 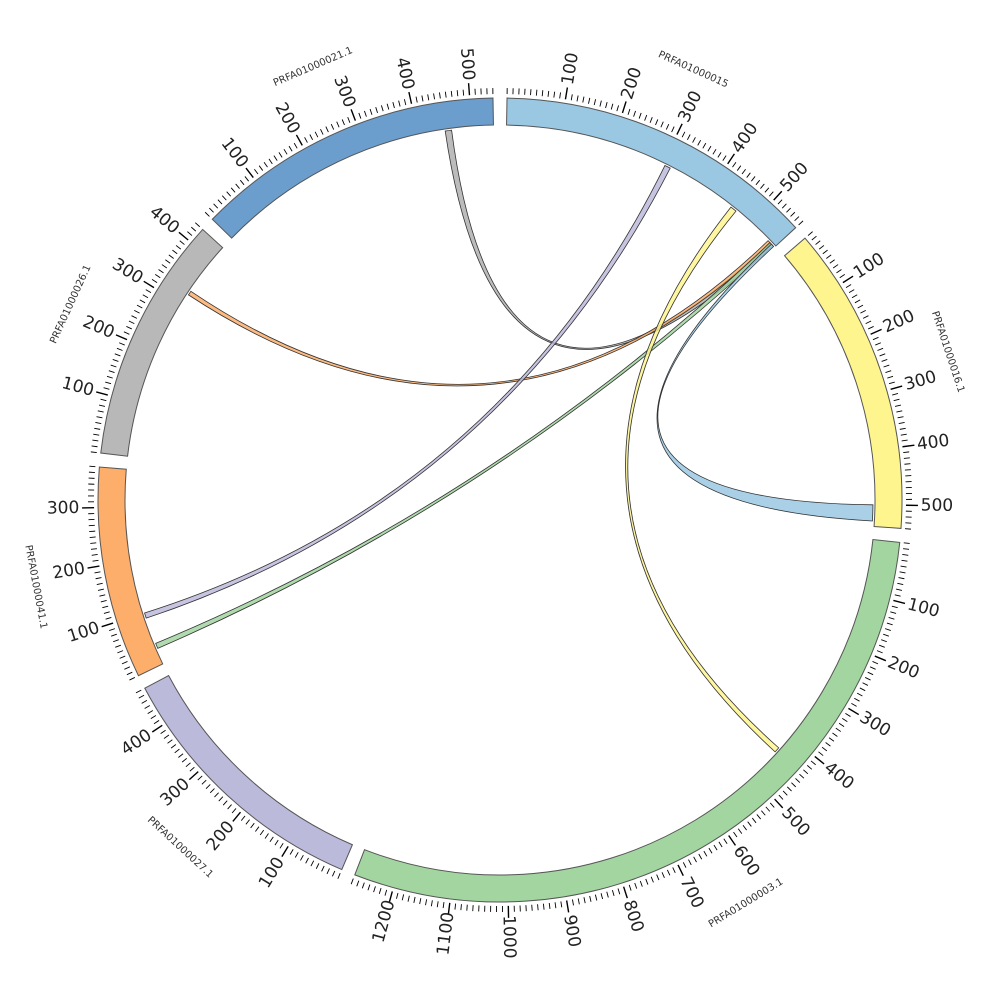 What do you see at coordinates (130, 571) in the screenshot?
I see `segment-band` at bounding box center [130, 571].